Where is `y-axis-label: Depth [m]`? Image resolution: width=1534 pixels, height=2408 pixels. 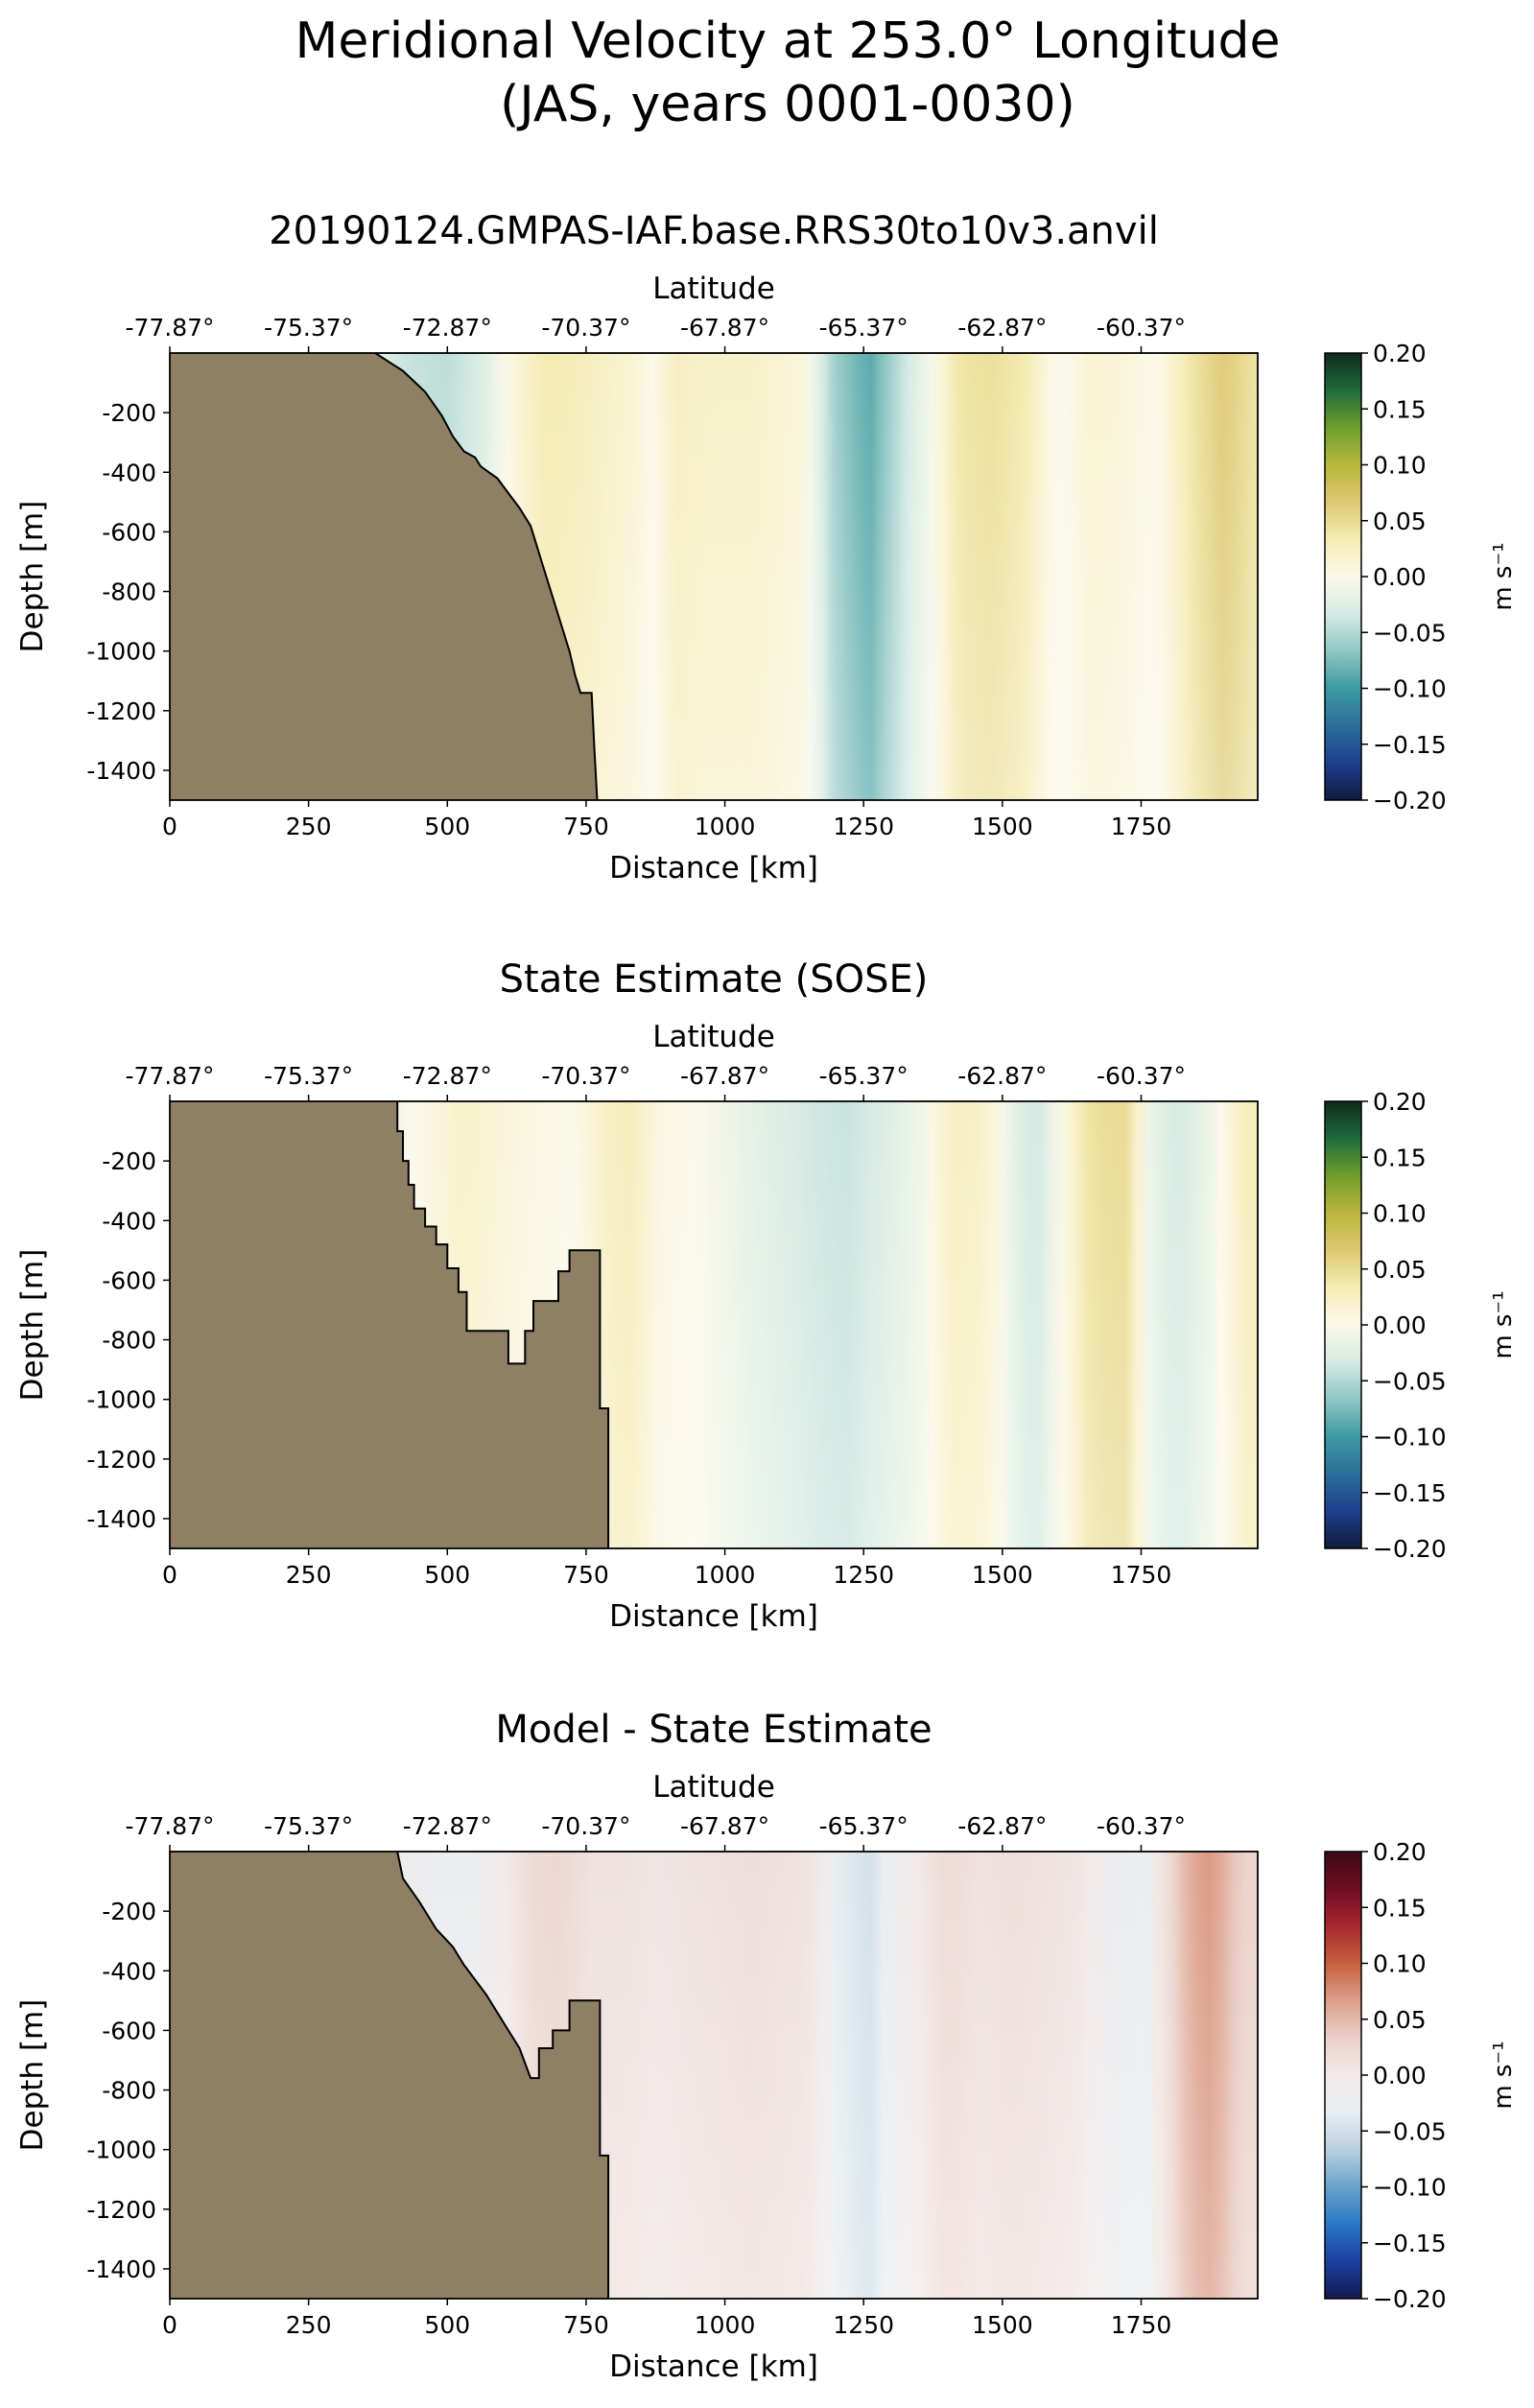
y-axis-label: Depth [m] is located at coordinates (32, 577).